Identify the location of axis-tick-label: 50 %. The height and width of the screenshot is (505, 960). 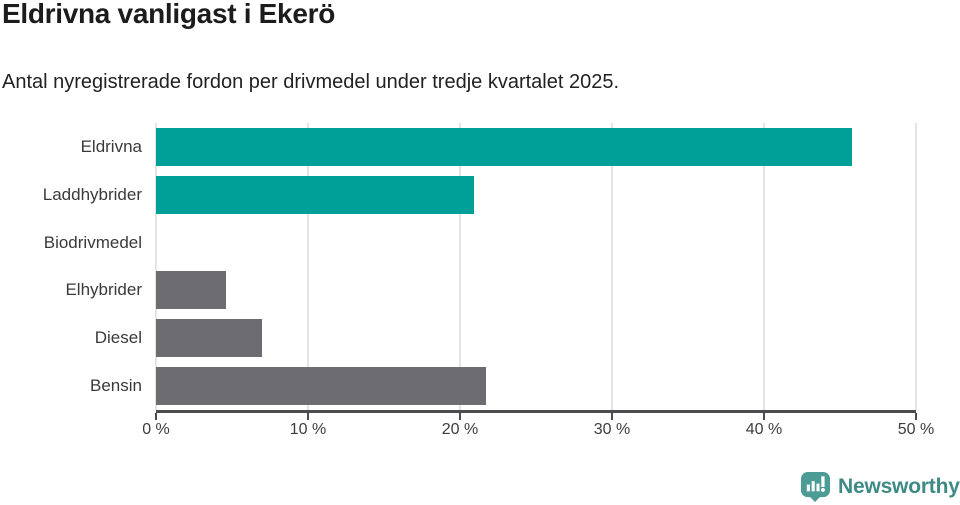
(916, 429).